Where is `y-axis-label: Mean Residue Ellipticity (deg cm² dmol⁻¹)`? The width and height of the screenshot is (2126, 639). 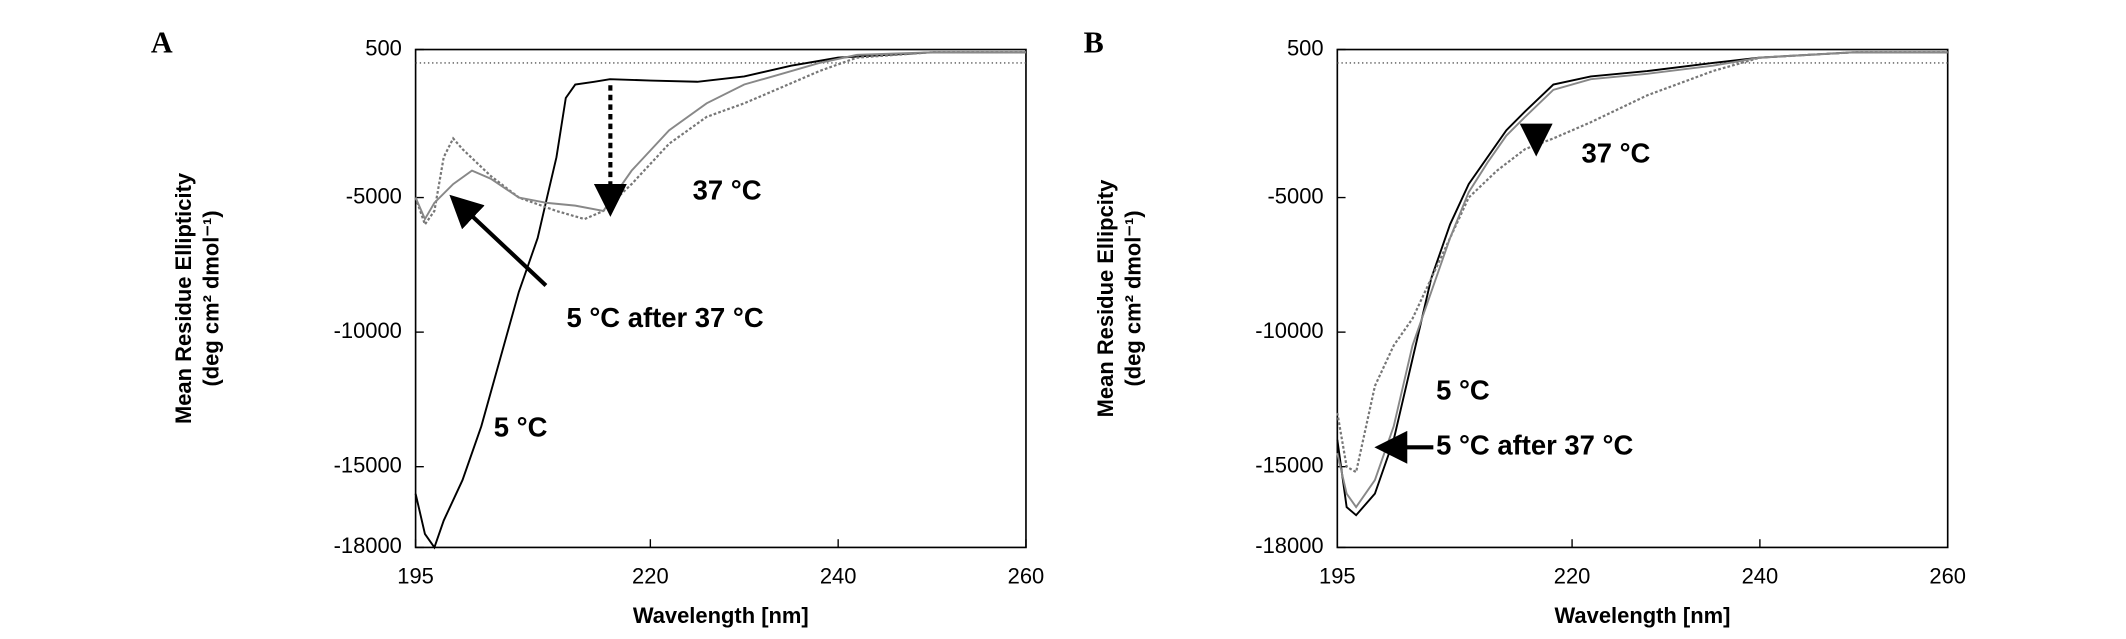 y-axis-label: Mean Residue Ellipticity (deg cm² dmol⁻¹) is located at coordinates (197, 298).